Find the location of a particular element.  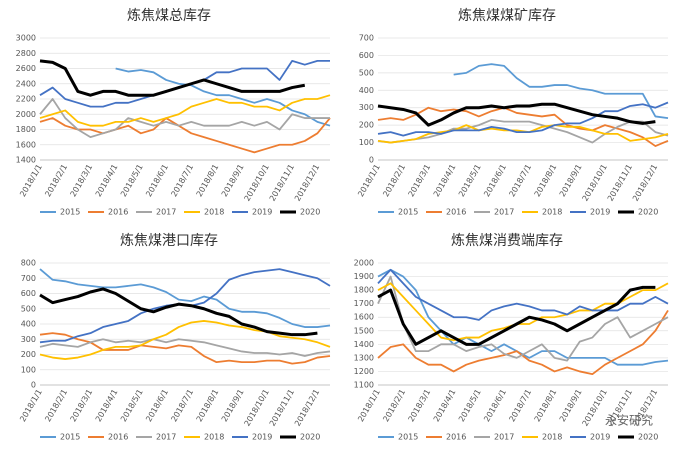

x-tick-label: 2018/12/1 is located at coordinates (645, 183).